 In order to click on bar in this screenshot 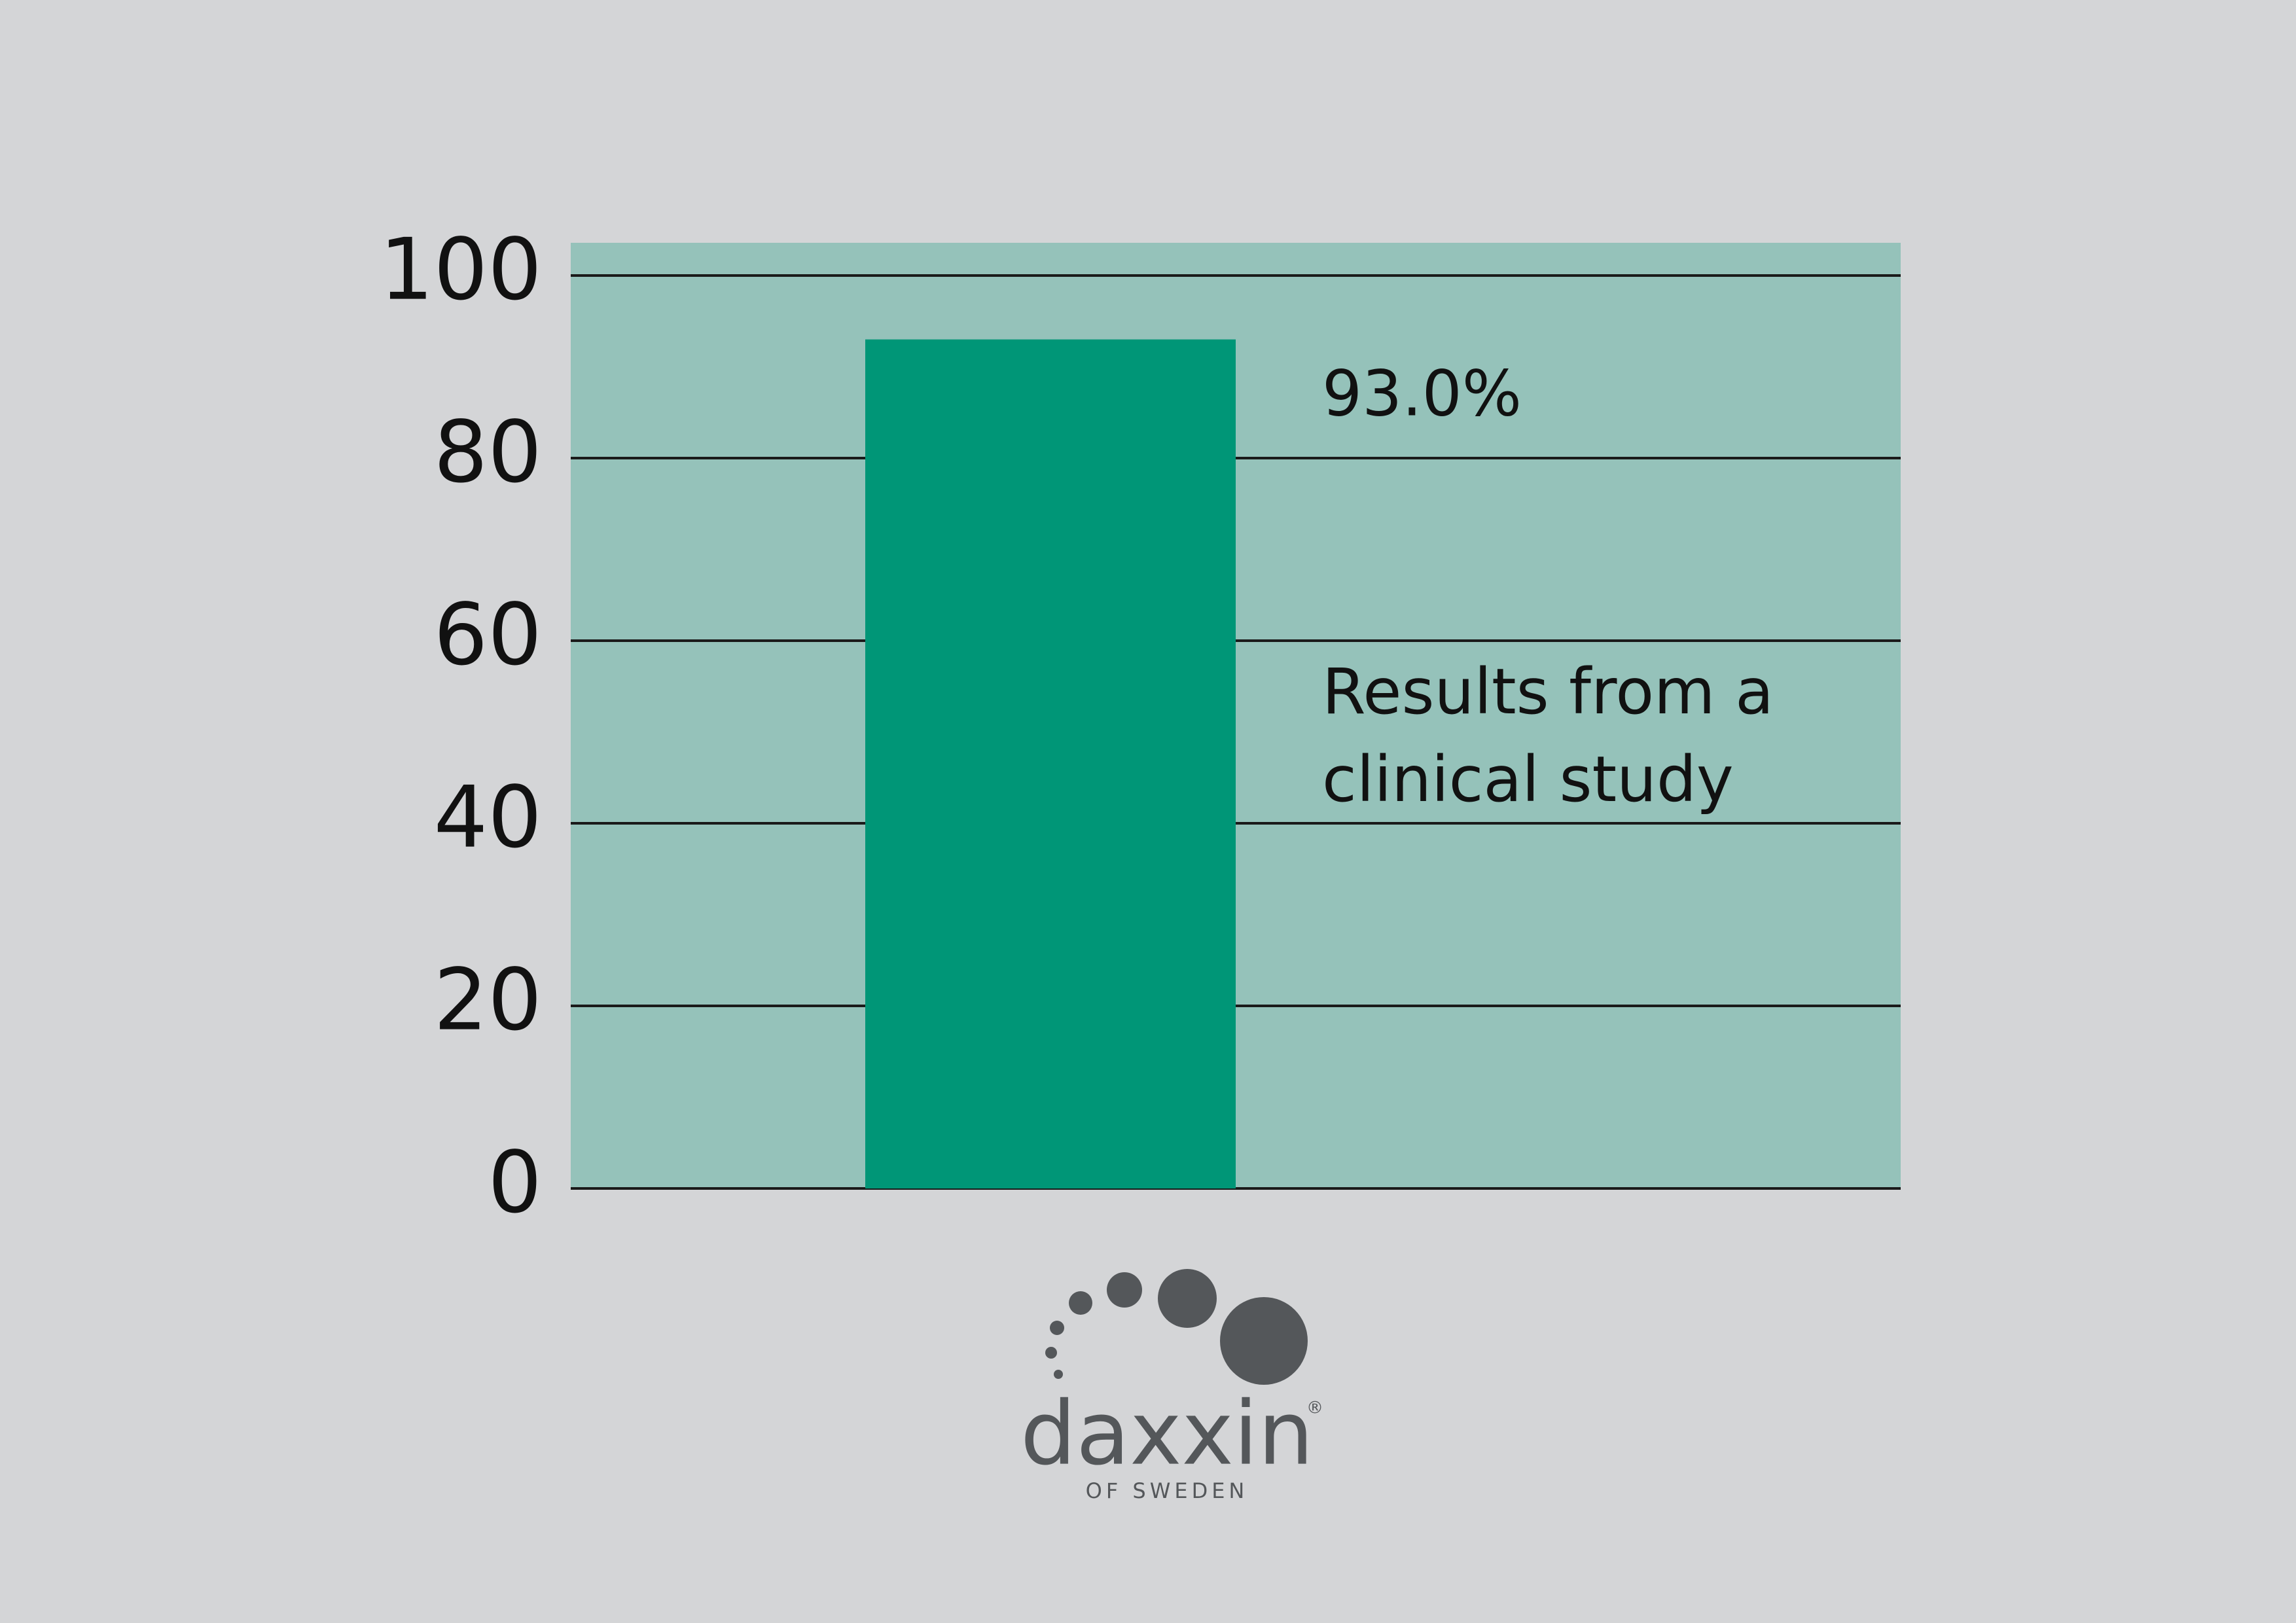, I will do `click(1050, 764)`.